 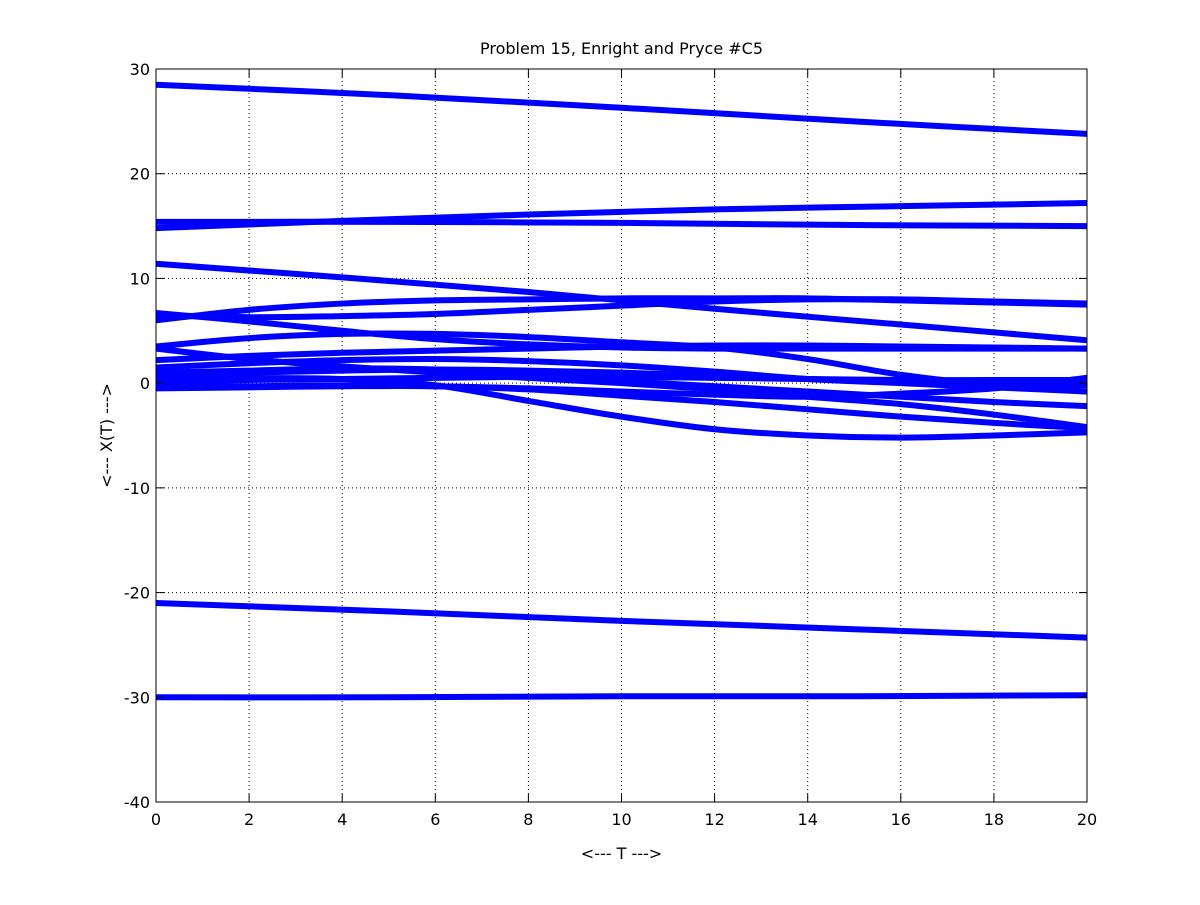 What do you see at coordinates (156, 819) in the screenshot?
I see `x-tick-label-0: 0` at bounding box center [156, 819].